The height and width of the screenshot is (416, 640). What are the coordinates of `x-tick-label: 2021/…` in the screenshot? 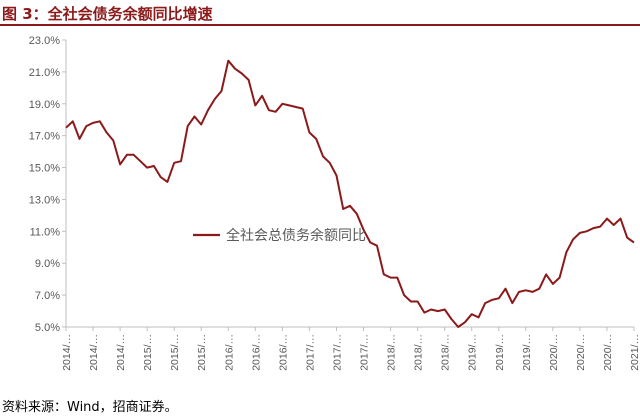 It's located at (634, 352).